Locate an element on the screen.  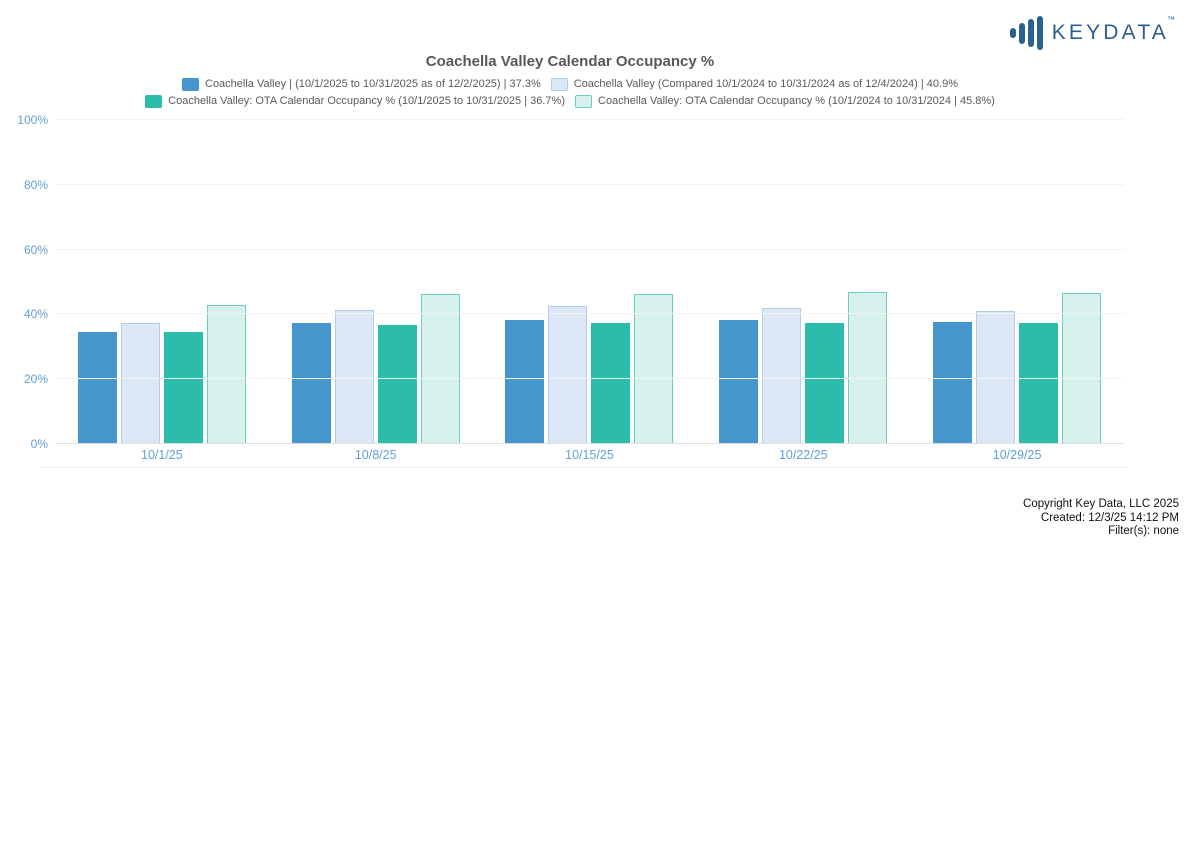
x-axis-label-10/29/25: 10/29/25 is located at coordinates (1017, 455).